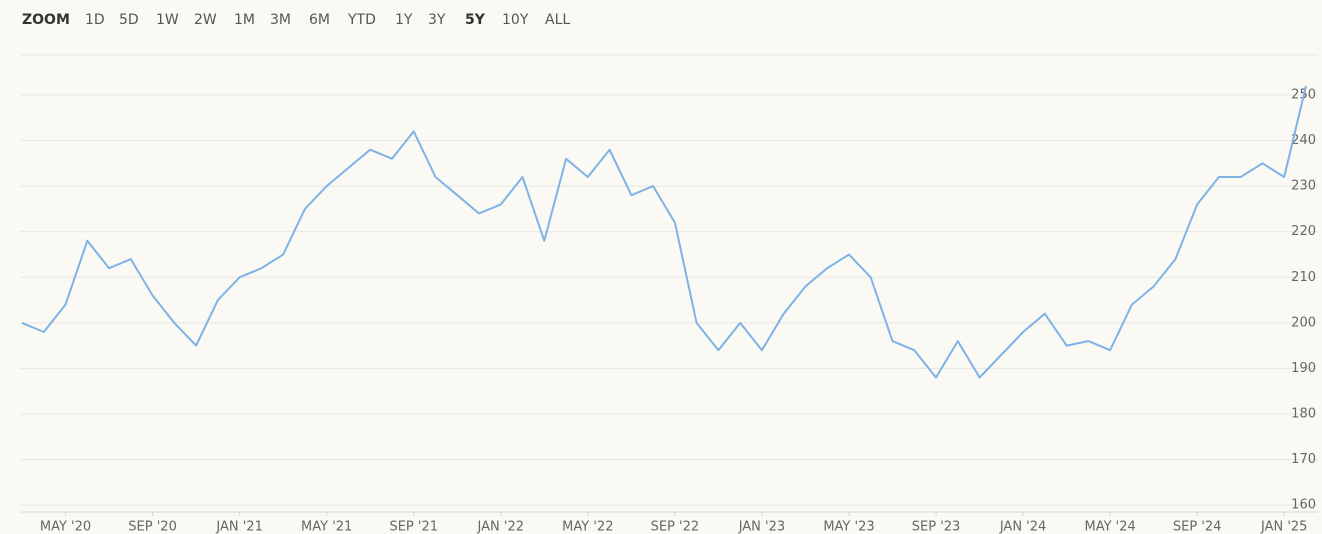 This screenshot has height=534, width=1322. What do you see at coordinates (515, 20) in the screenshot?
I see `range-button: 10Y` at bounding box center [515, 20].